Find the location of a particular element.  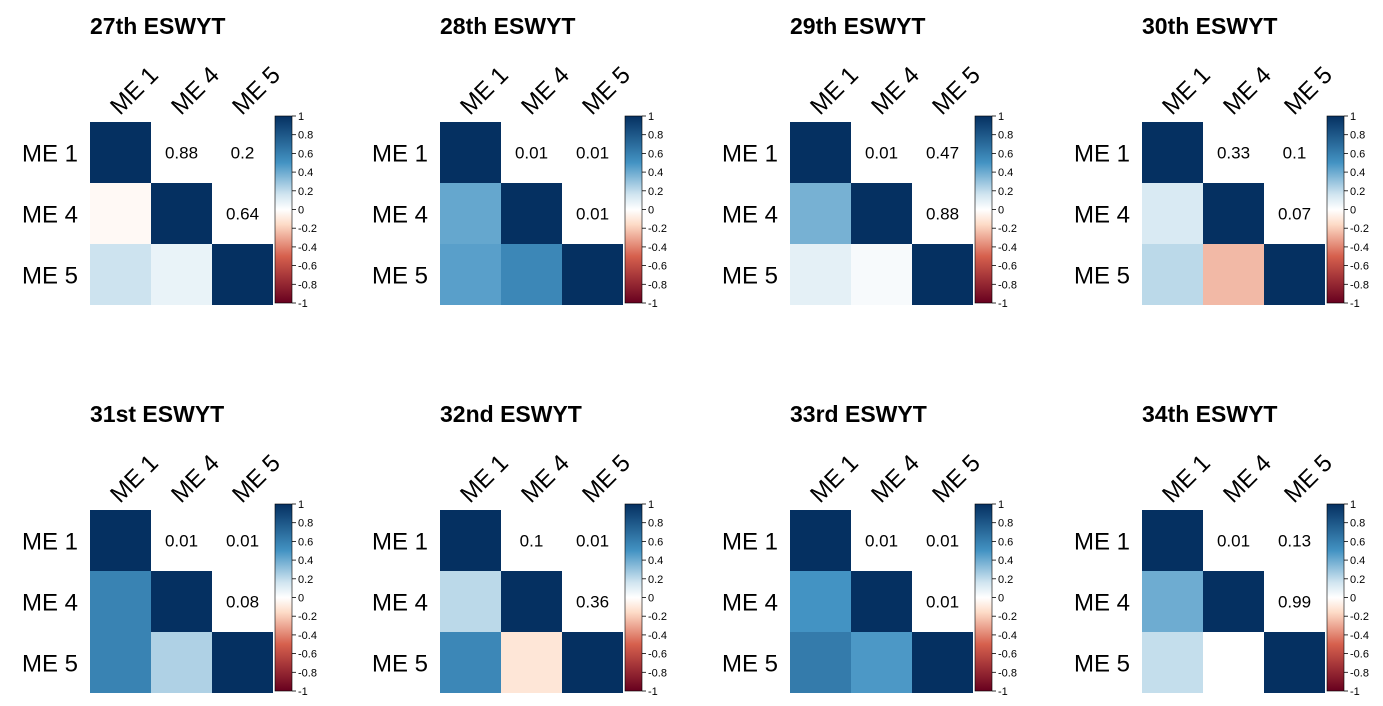

value-label: 0.64 is located at coordinates (242, 214).